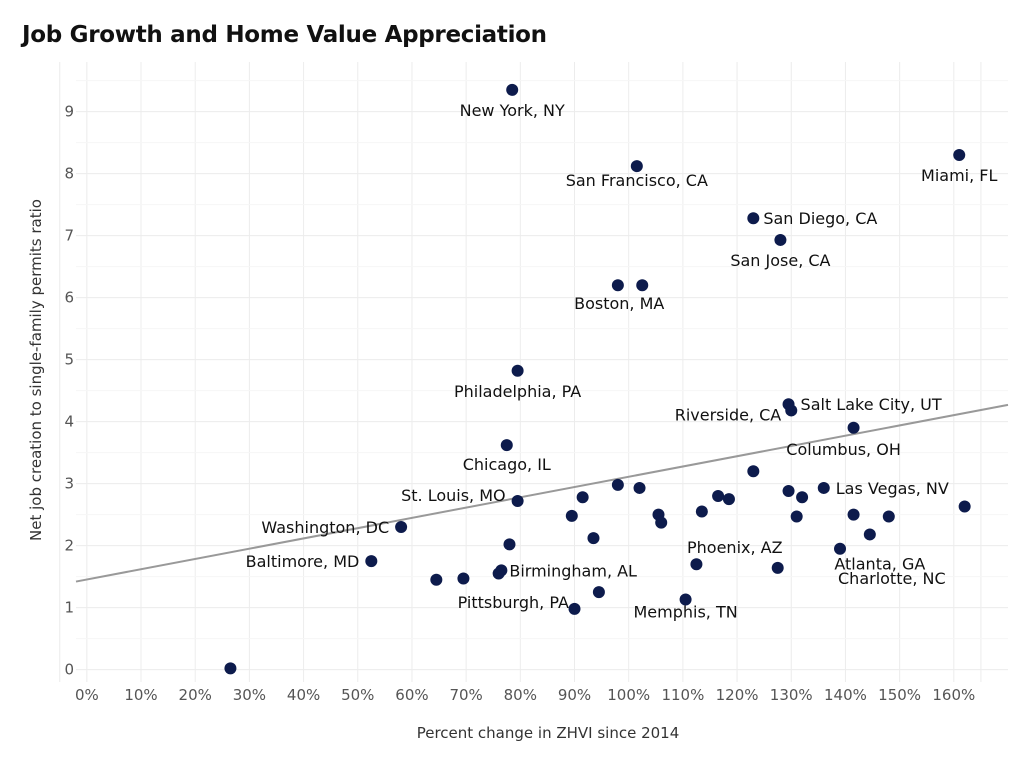 Image resolution: width=1024 pixels, height=768 pixels. What do you see at coordinates (303, 695) in the screenshot?
I see `x-tick-label: 40%` at bounding box center [303, 695].